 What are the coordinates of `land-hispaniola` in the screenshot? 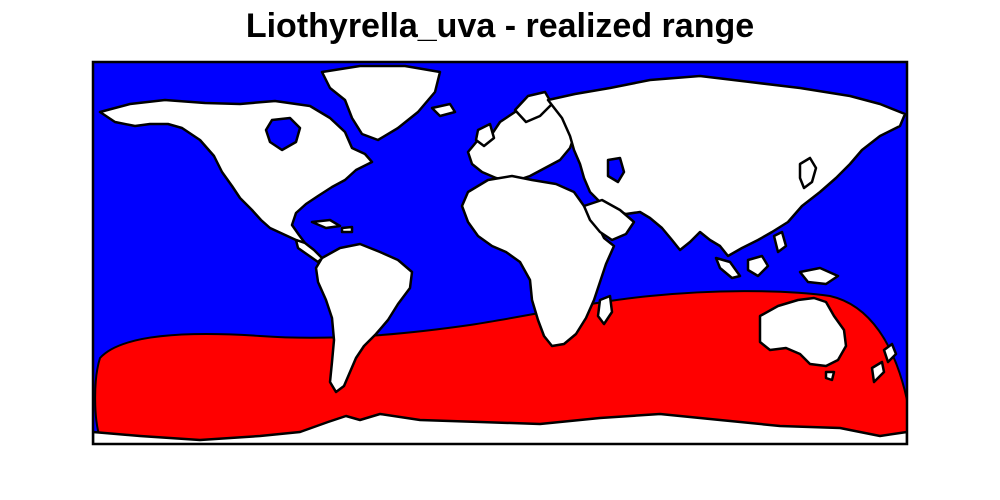 It's located at (347, 229).